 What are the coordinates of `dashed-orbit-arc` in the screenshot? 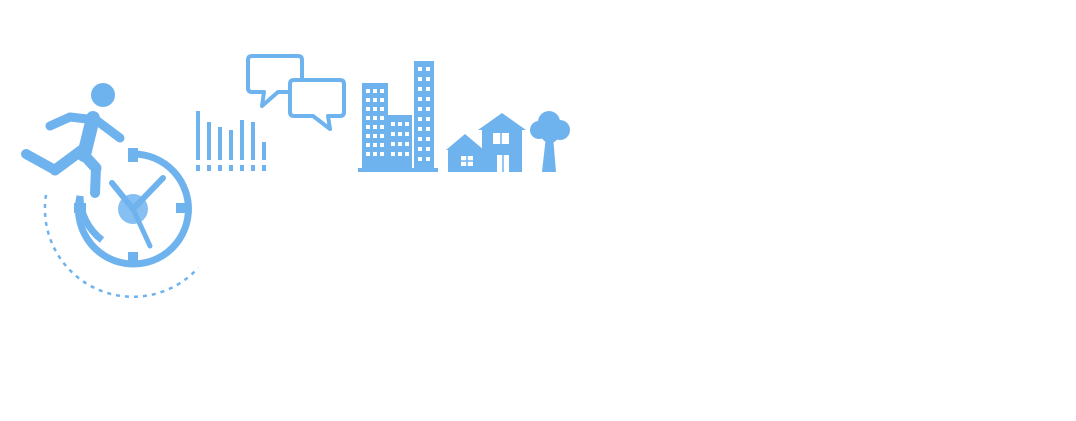 It's located at (121, 246).